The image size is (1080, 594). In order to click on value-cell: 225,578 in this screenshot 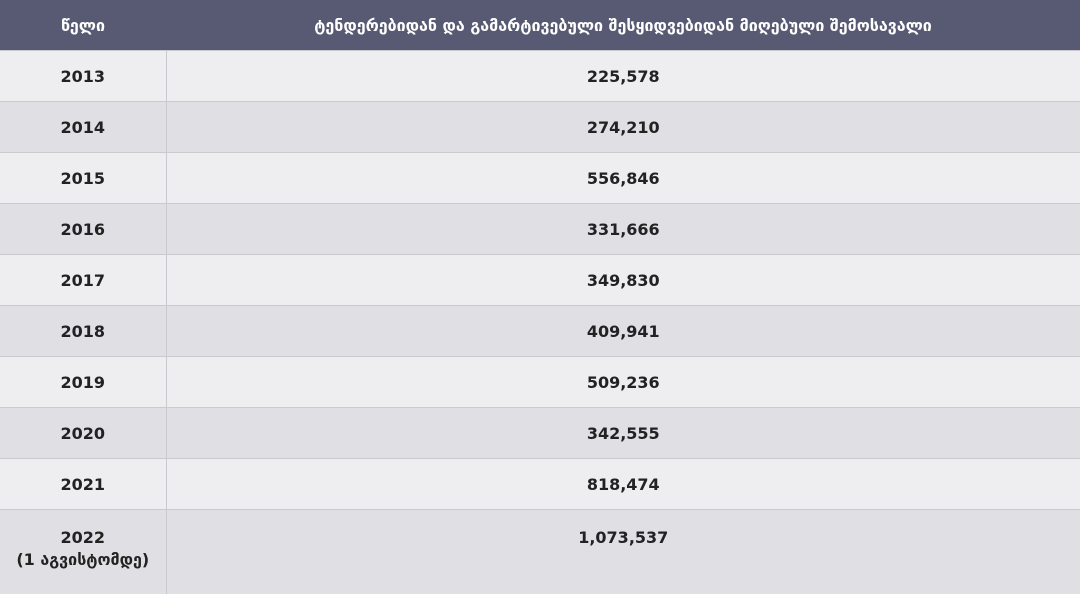, I will do `click(623, 76)`.